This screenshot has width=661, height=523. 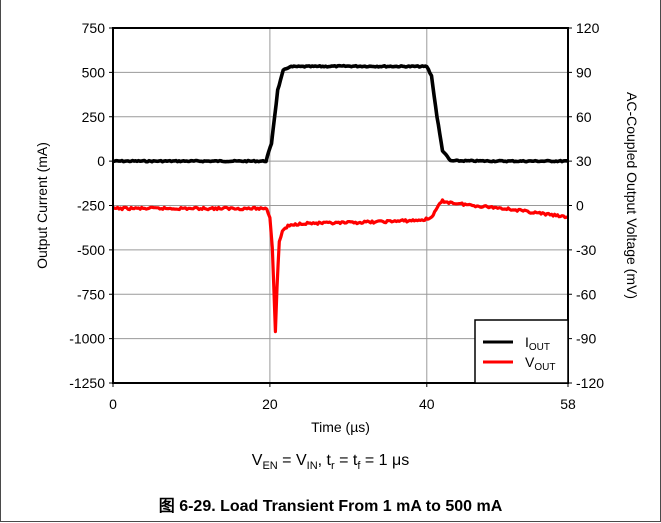 I want to click on x-tick-label: 0, so click(x=113, y=404).